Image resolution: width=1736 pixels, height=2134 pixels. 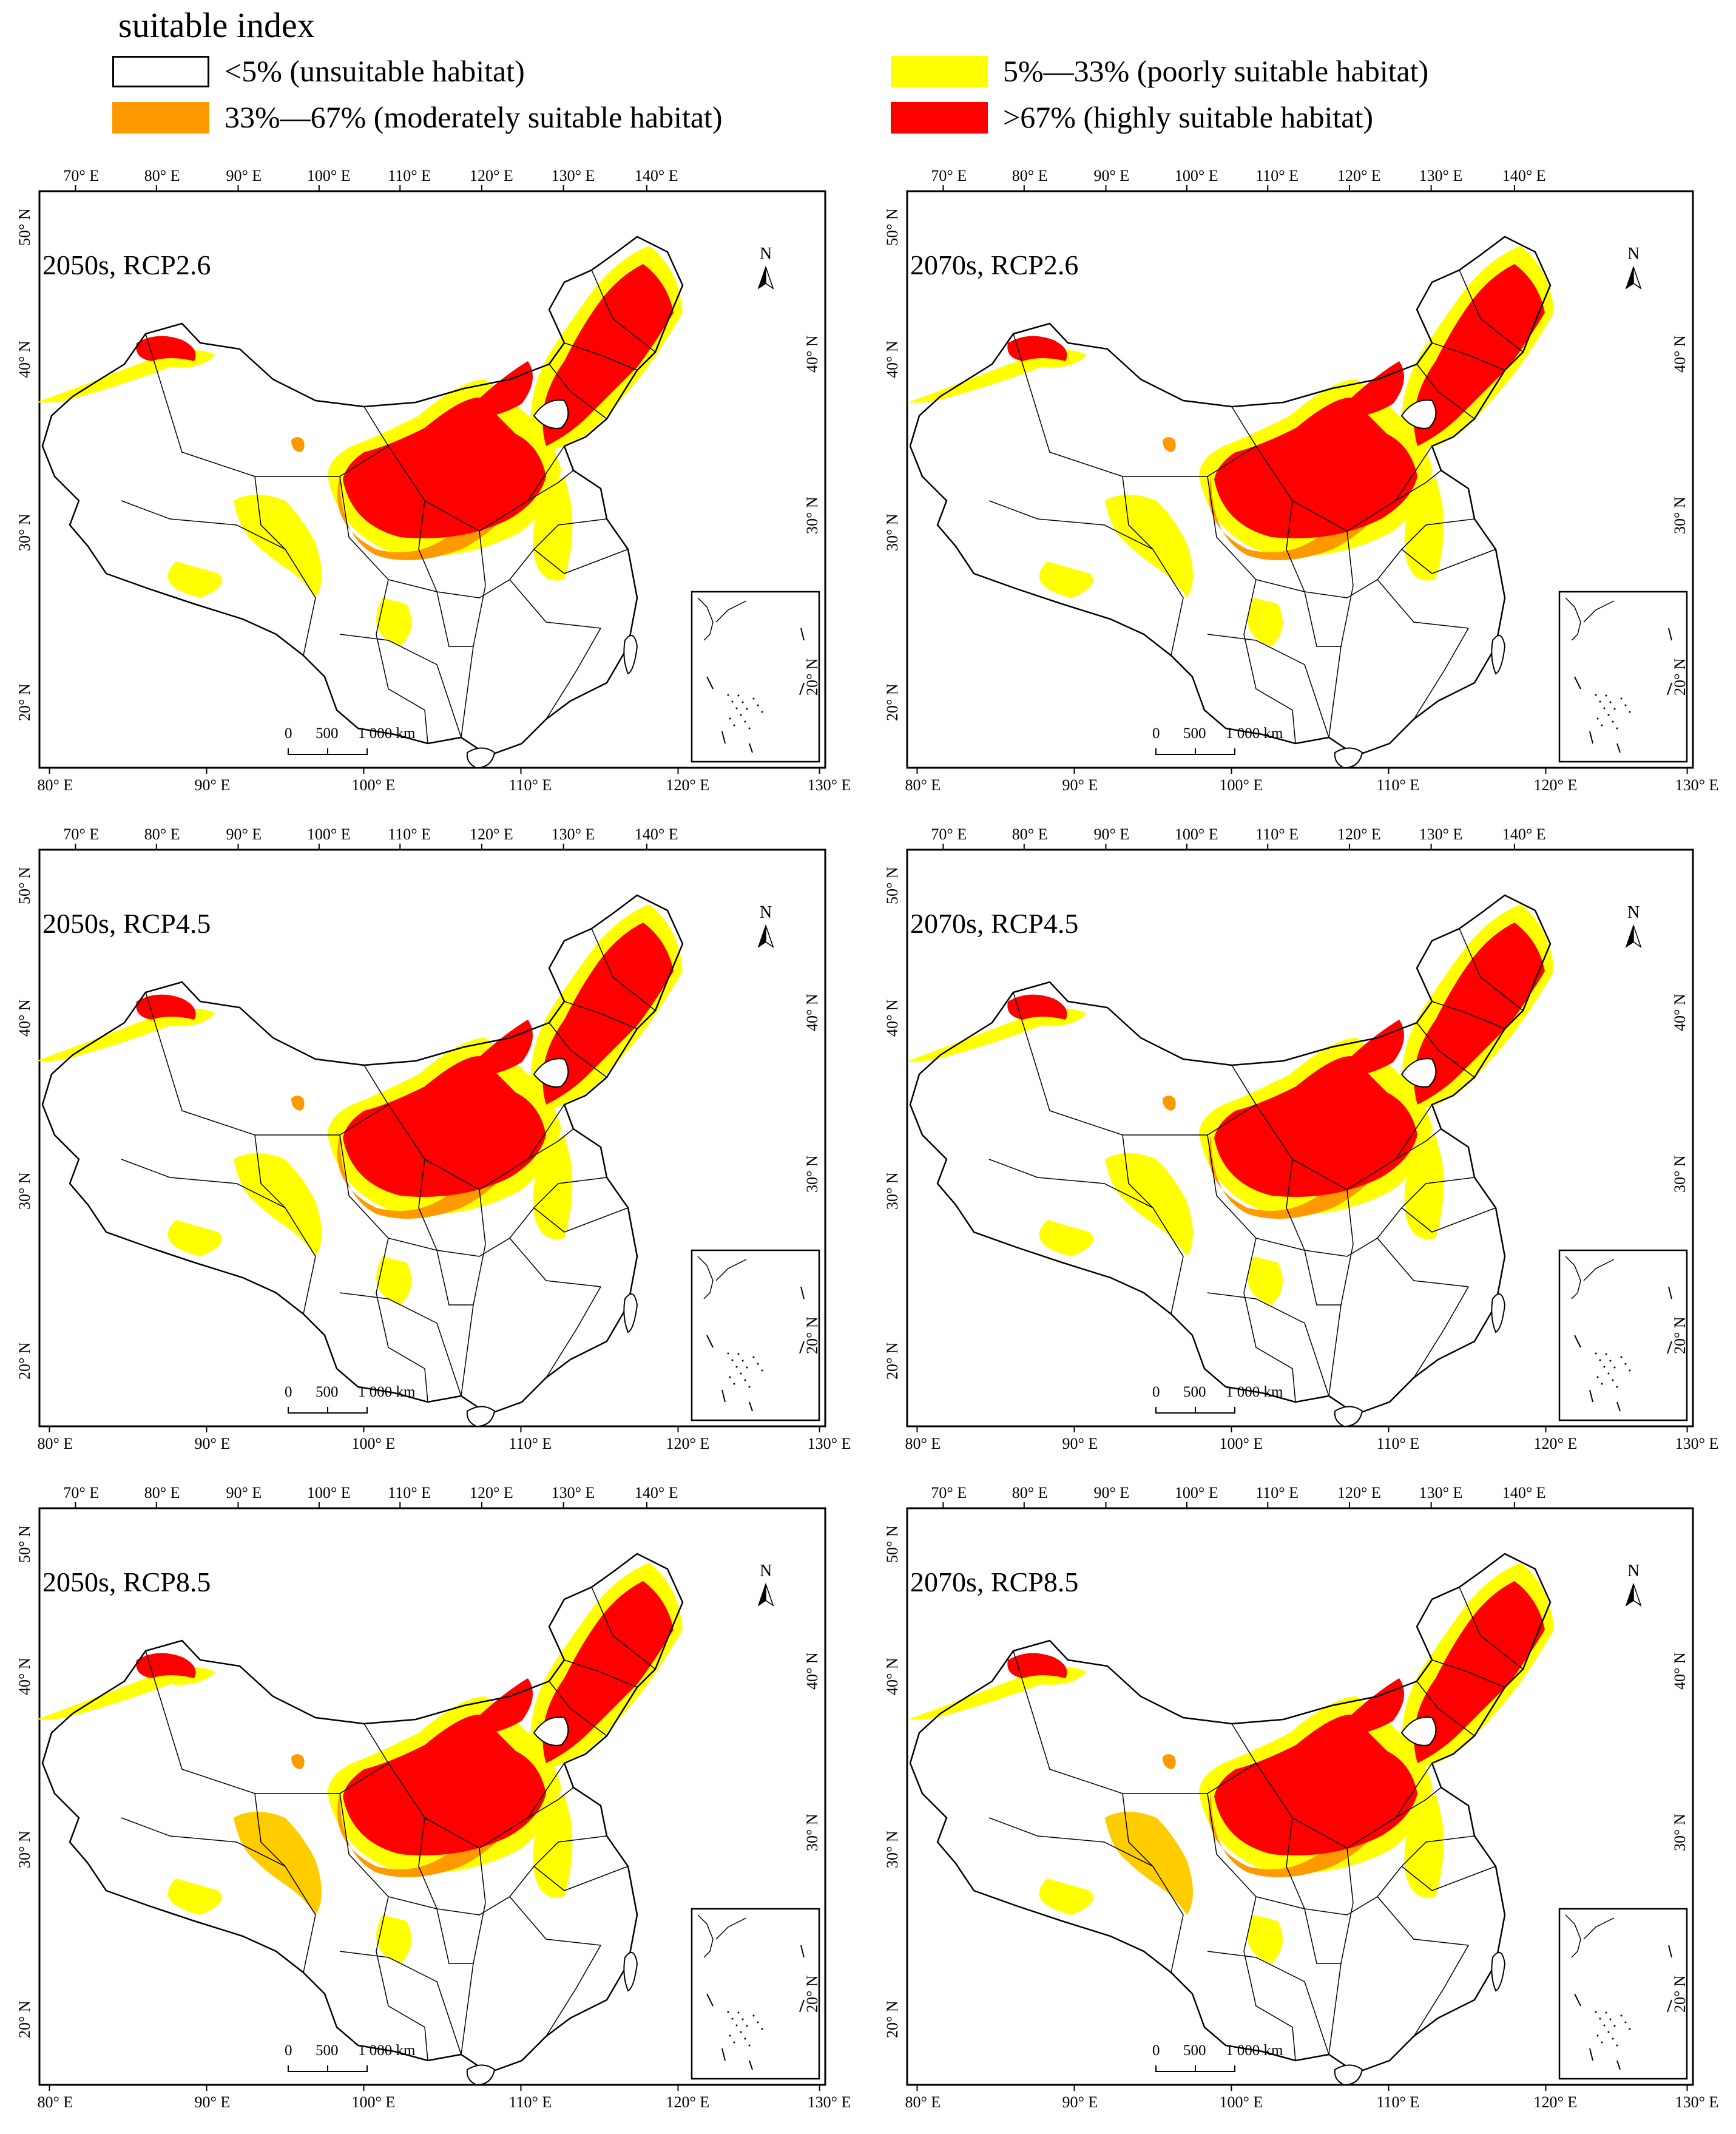 I want to click on legend-swatch-highly, so click(x=939, y=118).